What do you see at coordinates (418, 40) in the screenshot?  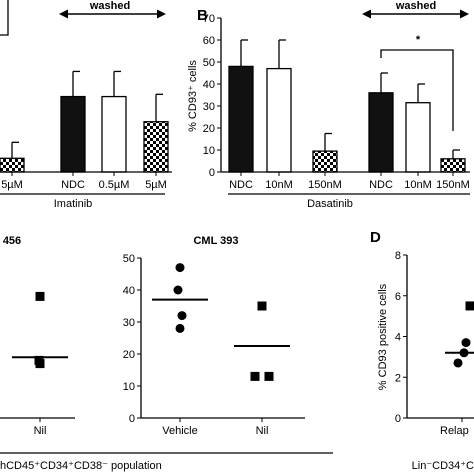 I see `b-significance-star: *` at bounding box center [418, 40].